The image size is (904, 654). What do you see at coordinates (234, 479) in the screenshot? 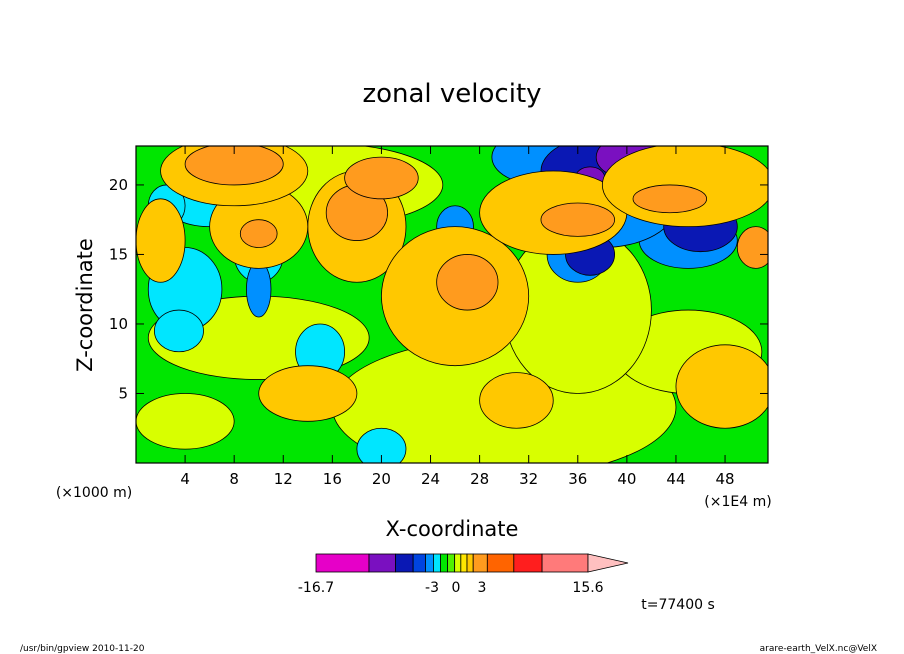
I see `x-tick-label: 8` at bounding box center [234, 479].